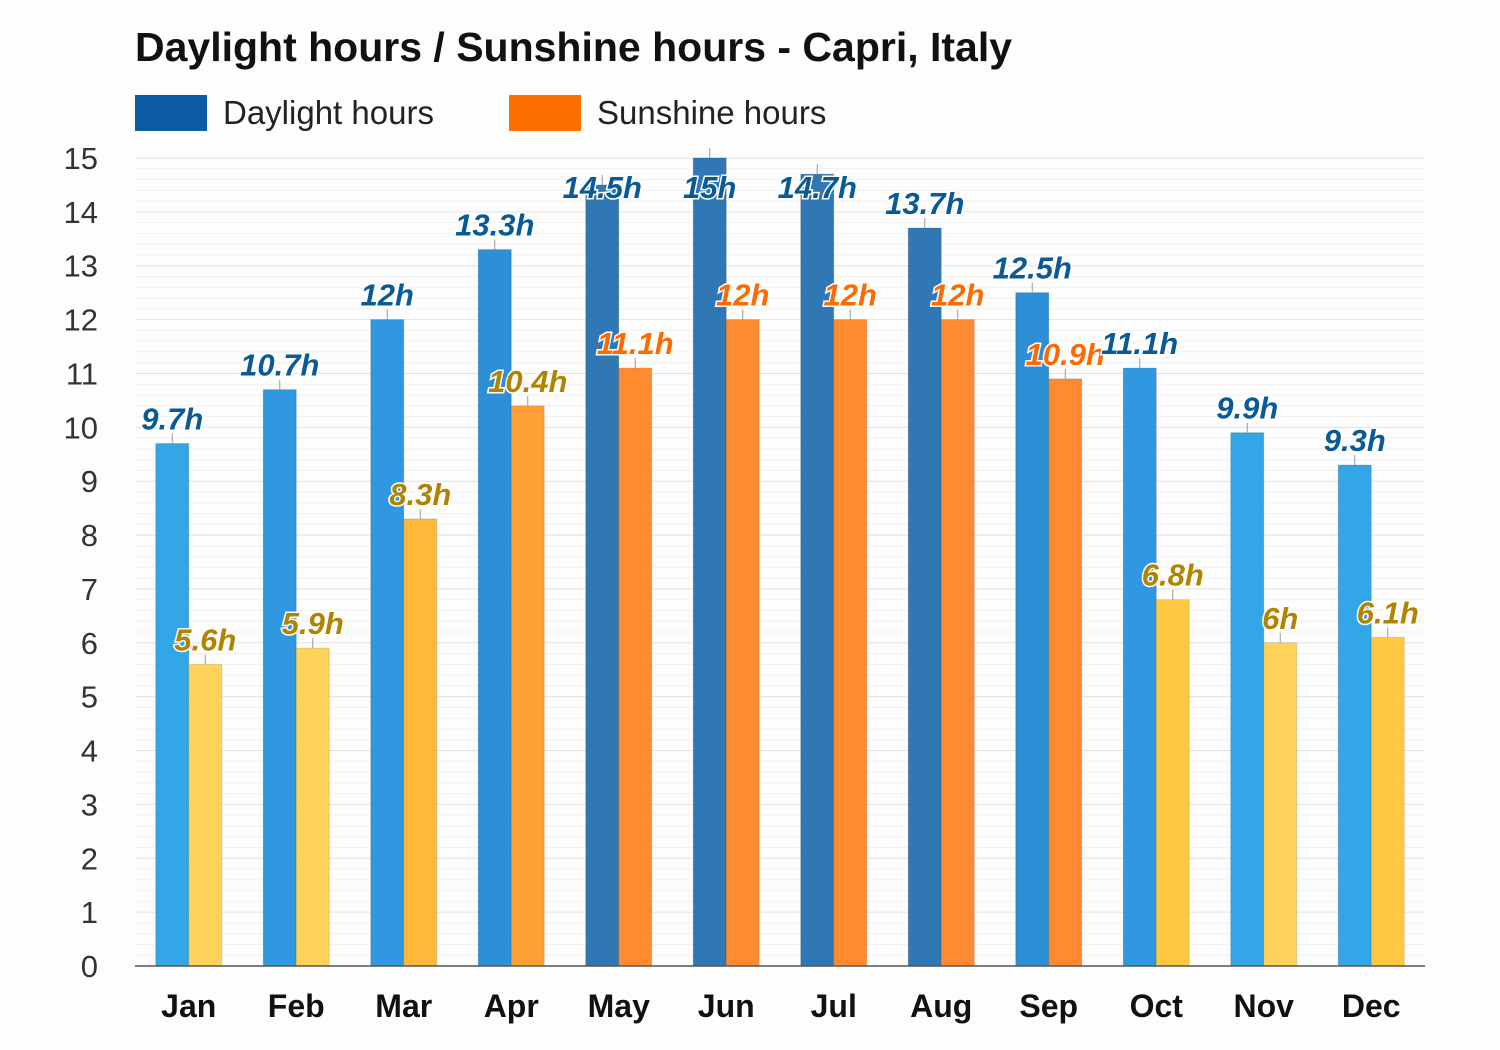 This screenshot has height=1050, width=1500. I want to click on data-label-sunshine: 6.1h, so click(1388, 612).